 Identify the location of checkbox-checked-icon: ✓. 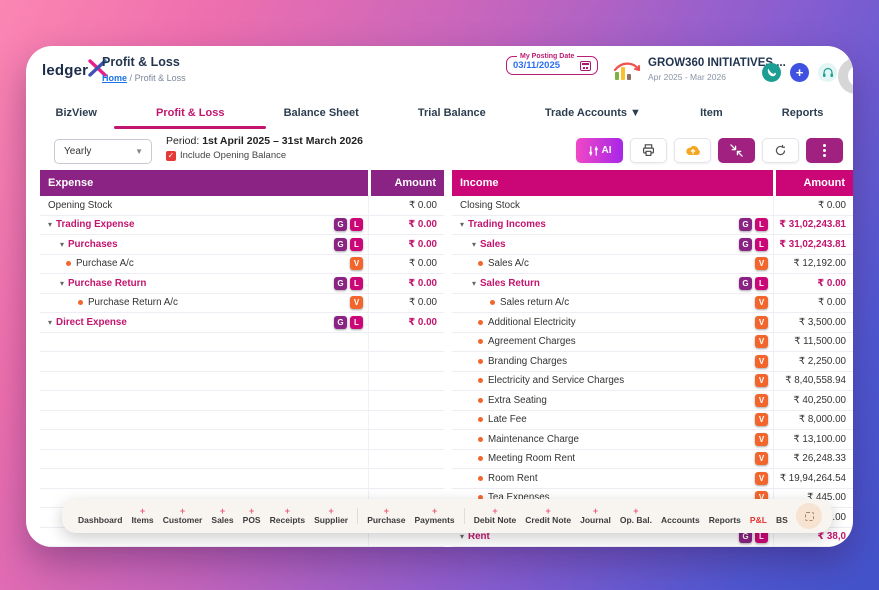
(171, 155).